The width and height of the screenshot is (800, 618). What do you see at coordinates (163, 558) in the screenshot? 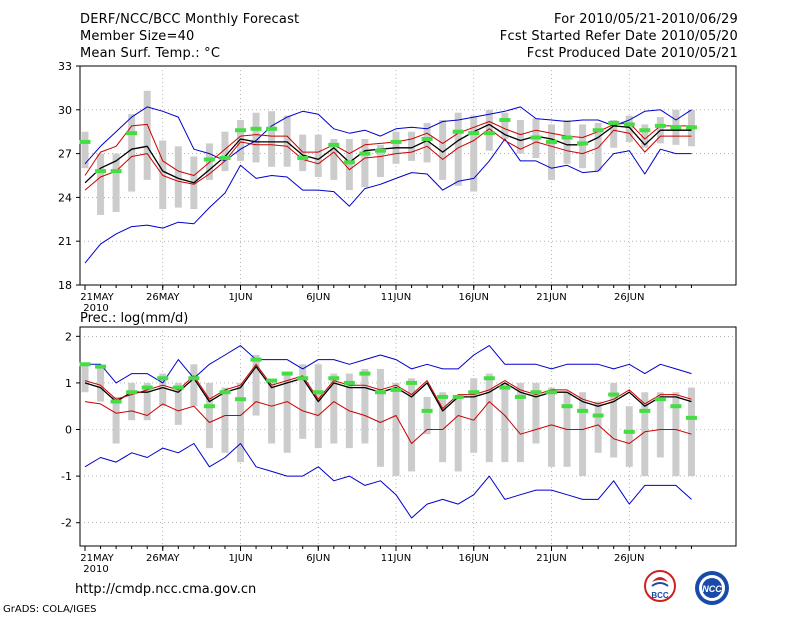
I see `x-tick-label: 26MAY` at bounding box center [163, 558].